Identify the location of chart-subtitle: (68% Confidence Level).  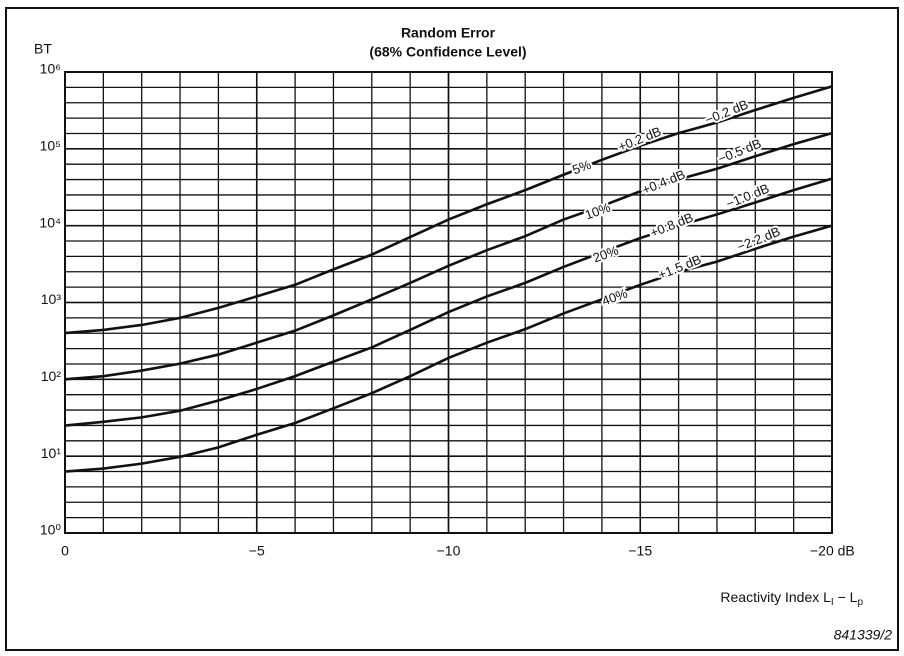
(447, 52).